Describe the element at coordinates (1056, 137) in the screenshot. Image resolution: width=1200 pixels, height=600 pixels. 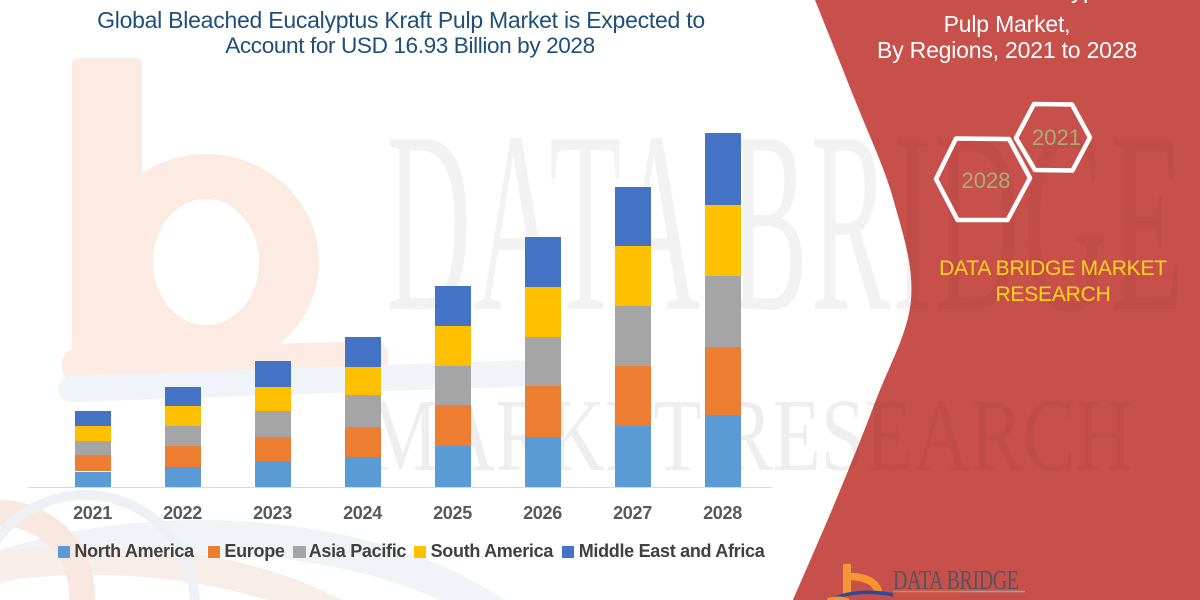
I see `svg-text: 2021` at that location.